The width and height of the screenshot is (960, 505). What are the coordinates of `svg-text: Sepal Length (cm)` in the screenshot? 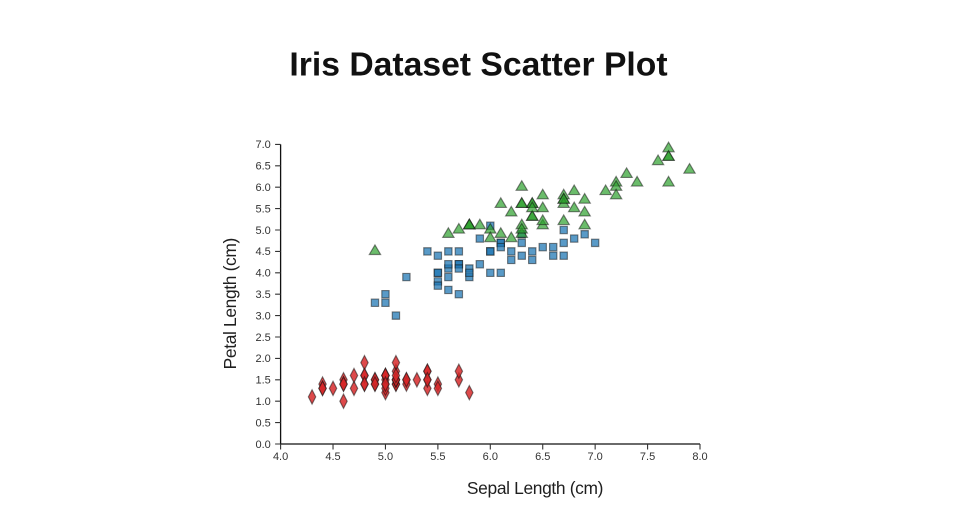 It's located at (535, 488).